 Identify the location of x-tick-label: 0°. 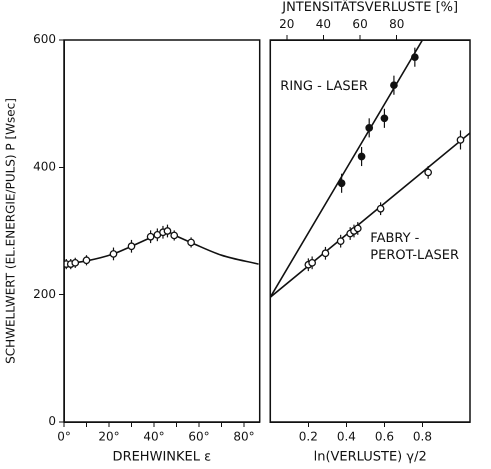
(64, 436).